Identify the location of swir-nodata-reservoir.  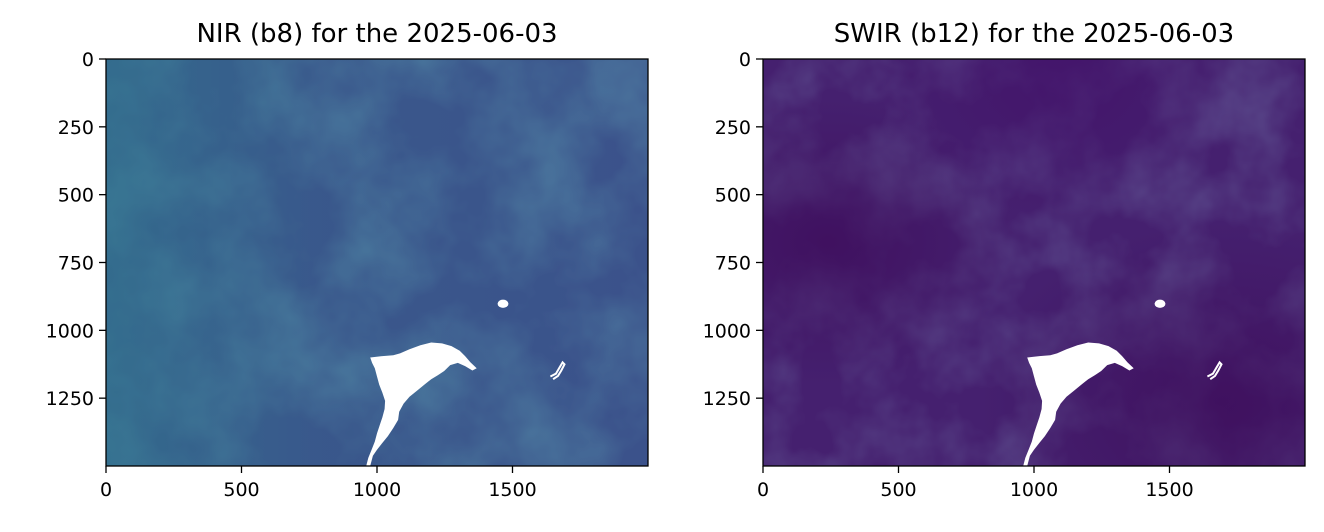
(1123, 382).